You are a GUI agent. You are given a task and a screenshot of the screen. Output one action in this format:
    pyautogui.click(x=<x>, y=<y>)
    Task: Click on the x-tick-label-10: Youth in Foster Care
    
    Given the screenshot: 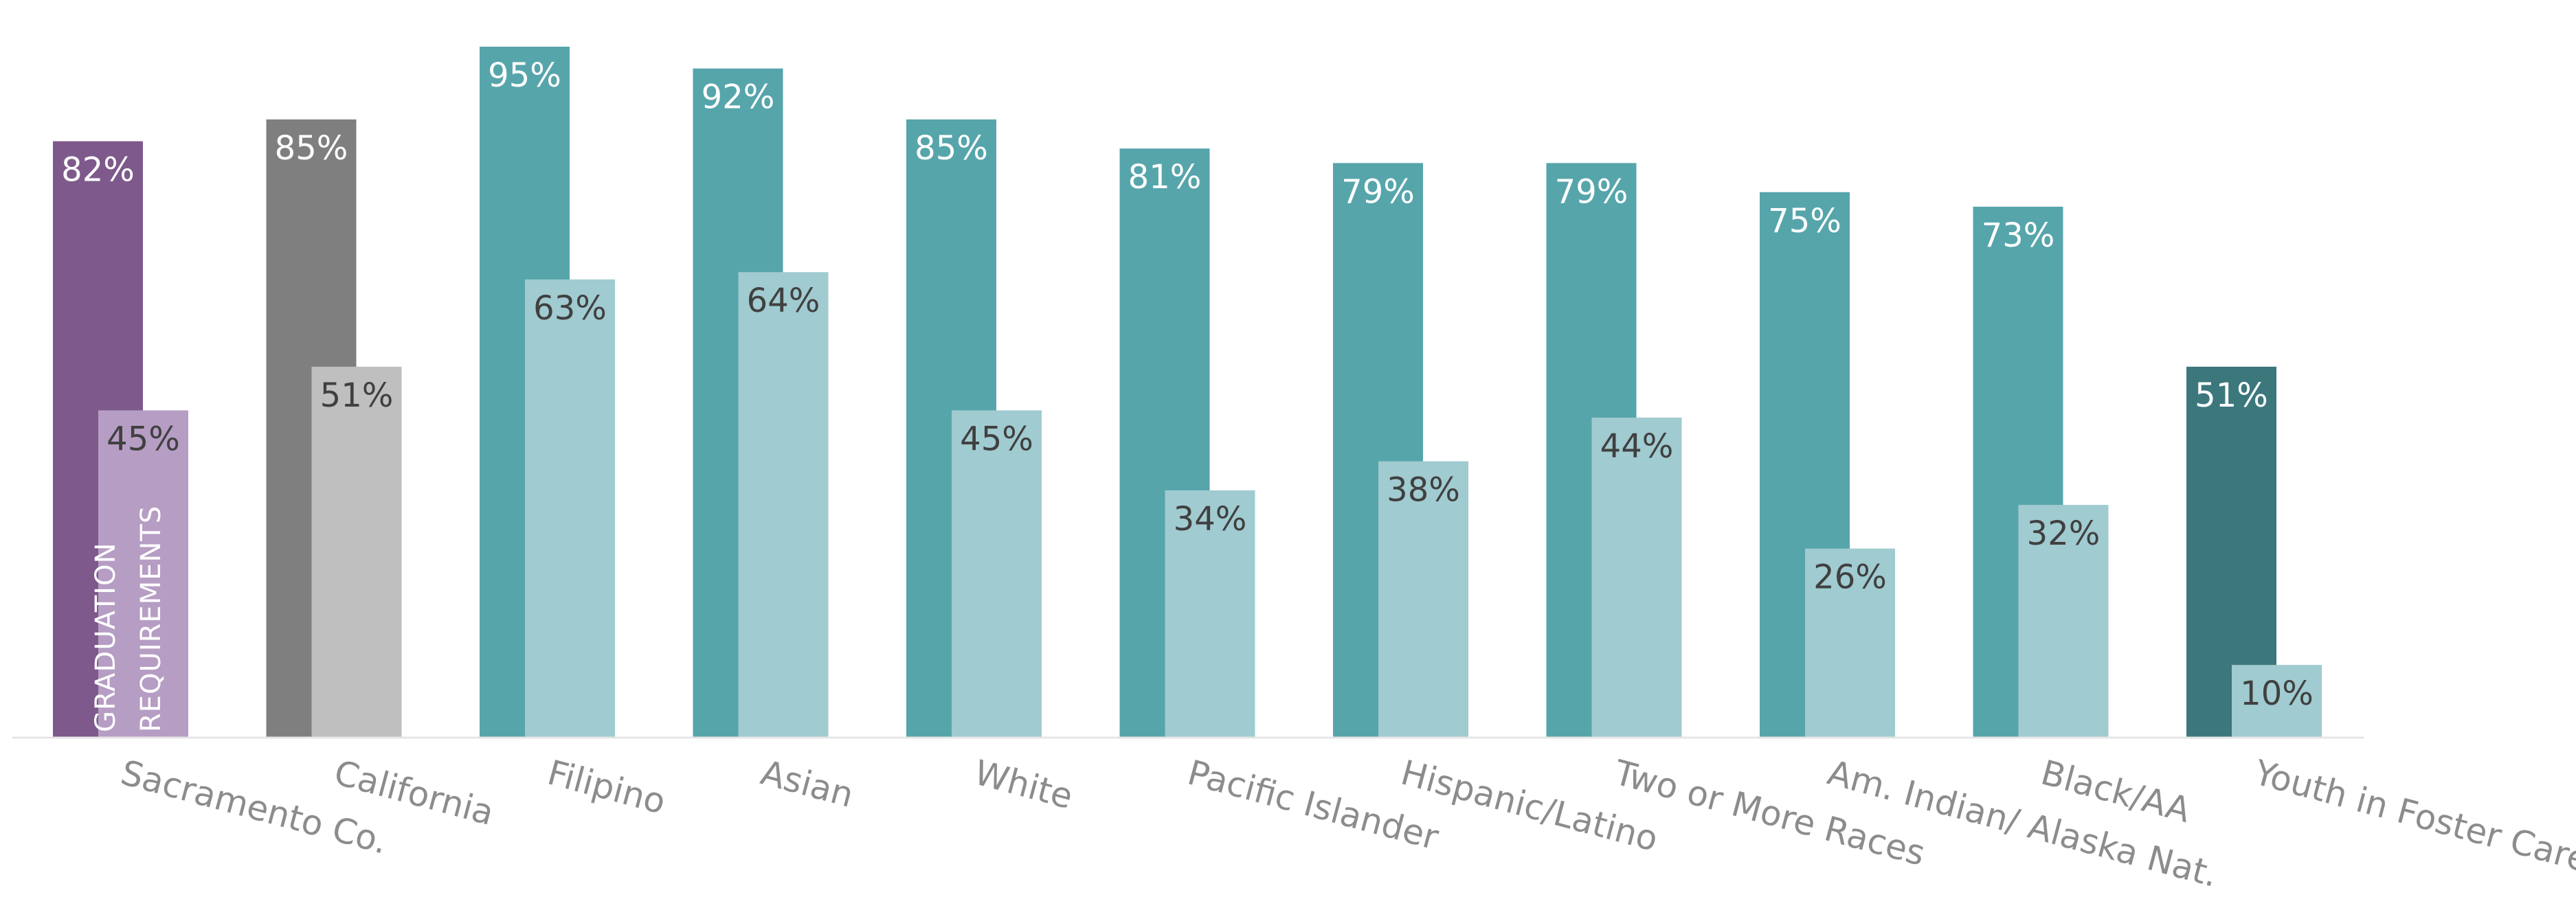 What is the action you would take?
    pyautogui.click(x=2413, y=816)
    